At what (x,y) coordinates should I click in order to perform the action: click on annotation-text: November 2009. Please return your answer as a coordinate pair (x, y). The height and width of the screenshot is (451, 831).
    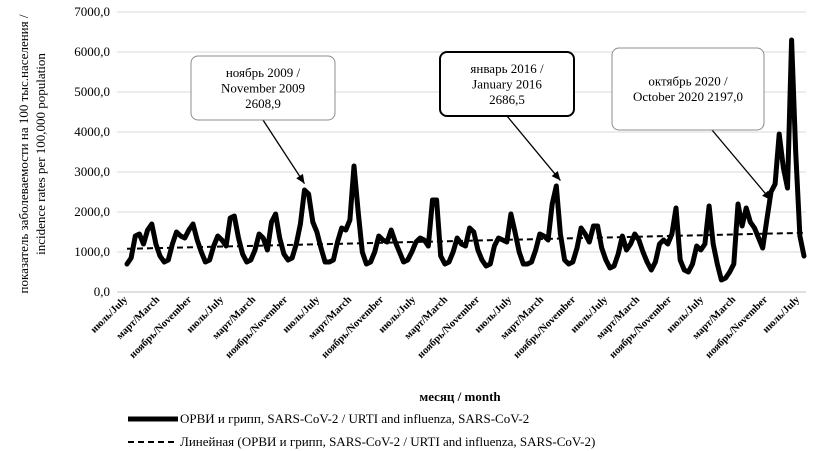
    Looking at the image, I should click on (263, 87).